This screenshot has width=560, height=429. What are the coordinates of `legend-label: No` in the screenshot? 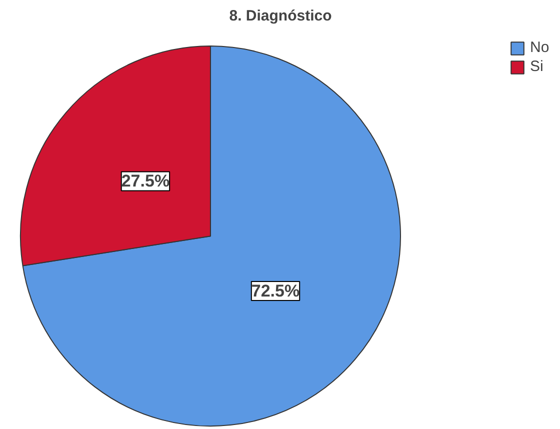 It's located at (540, 47).